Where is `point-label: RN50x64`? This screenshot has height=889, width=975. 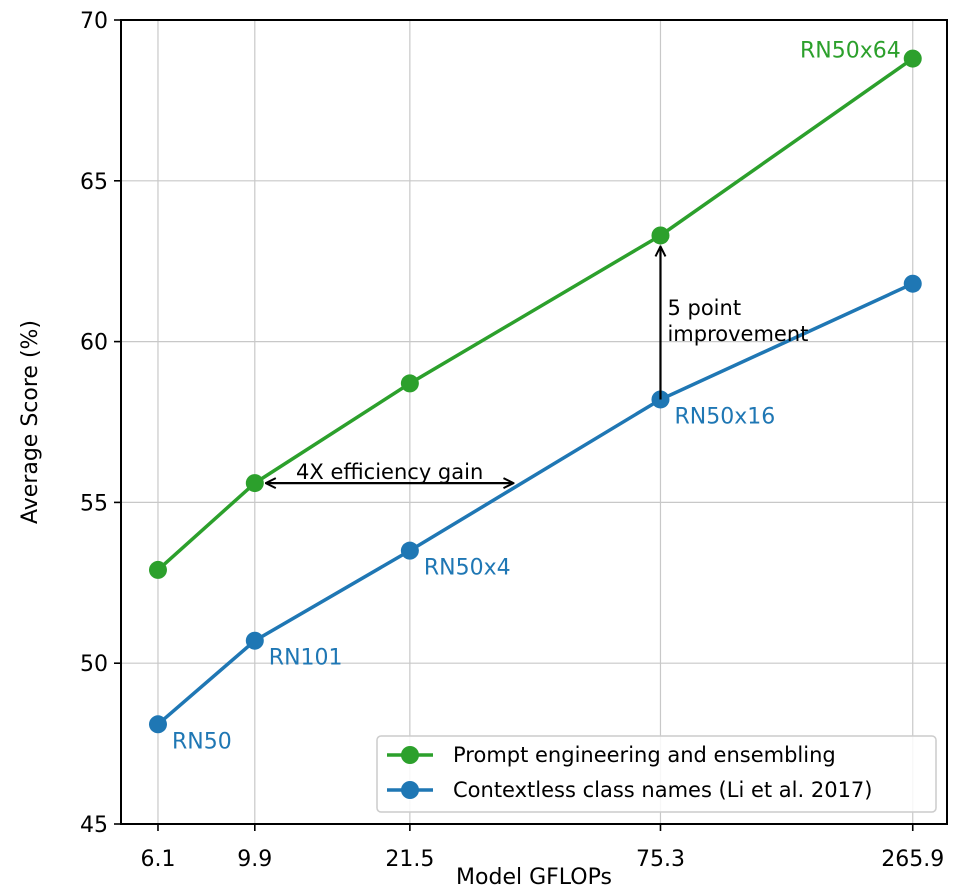
point-label: RN50x64 is located at coordinates (850, 51).